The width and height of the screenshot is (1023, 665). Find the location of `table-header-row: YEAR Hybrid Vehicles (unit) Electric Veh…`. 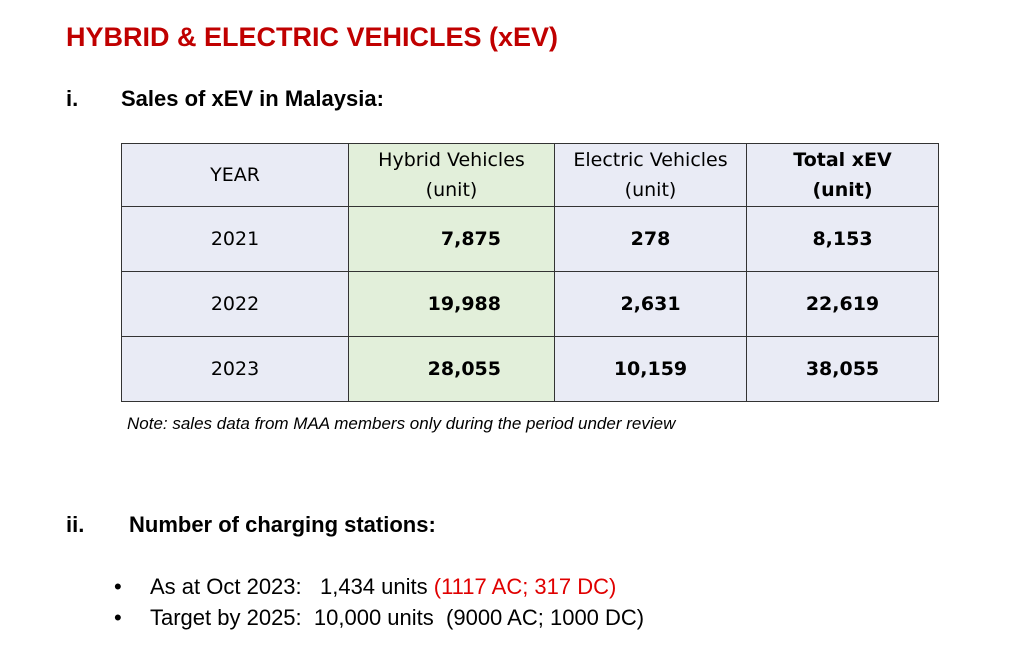

table-header-row: YEAR Hybrid Vehicles (unit) Electric Veh… is located at coordinates (530, 175).